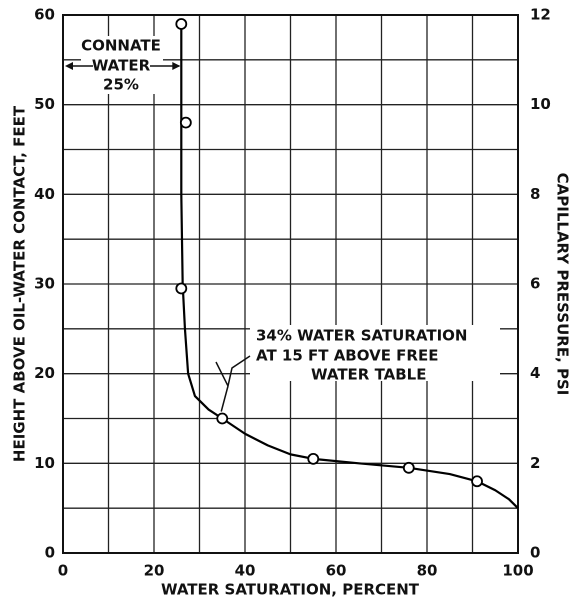  Describe the element at coordinates (63, 571) in the screenshot. I see `x-tick-label: 0` at that location.